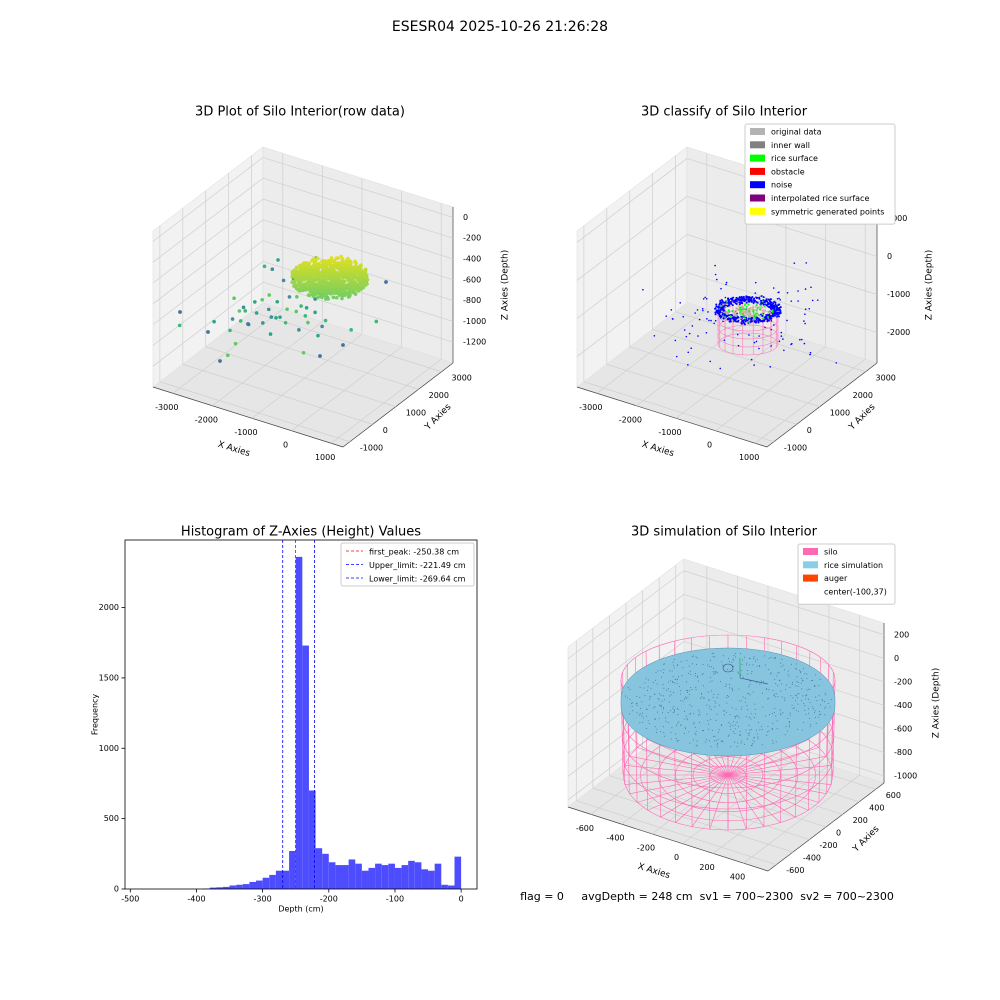  Describe the element at coordinates (866, 839) in the screenshot. I see `y-axis-label: Y Axies` at that location.